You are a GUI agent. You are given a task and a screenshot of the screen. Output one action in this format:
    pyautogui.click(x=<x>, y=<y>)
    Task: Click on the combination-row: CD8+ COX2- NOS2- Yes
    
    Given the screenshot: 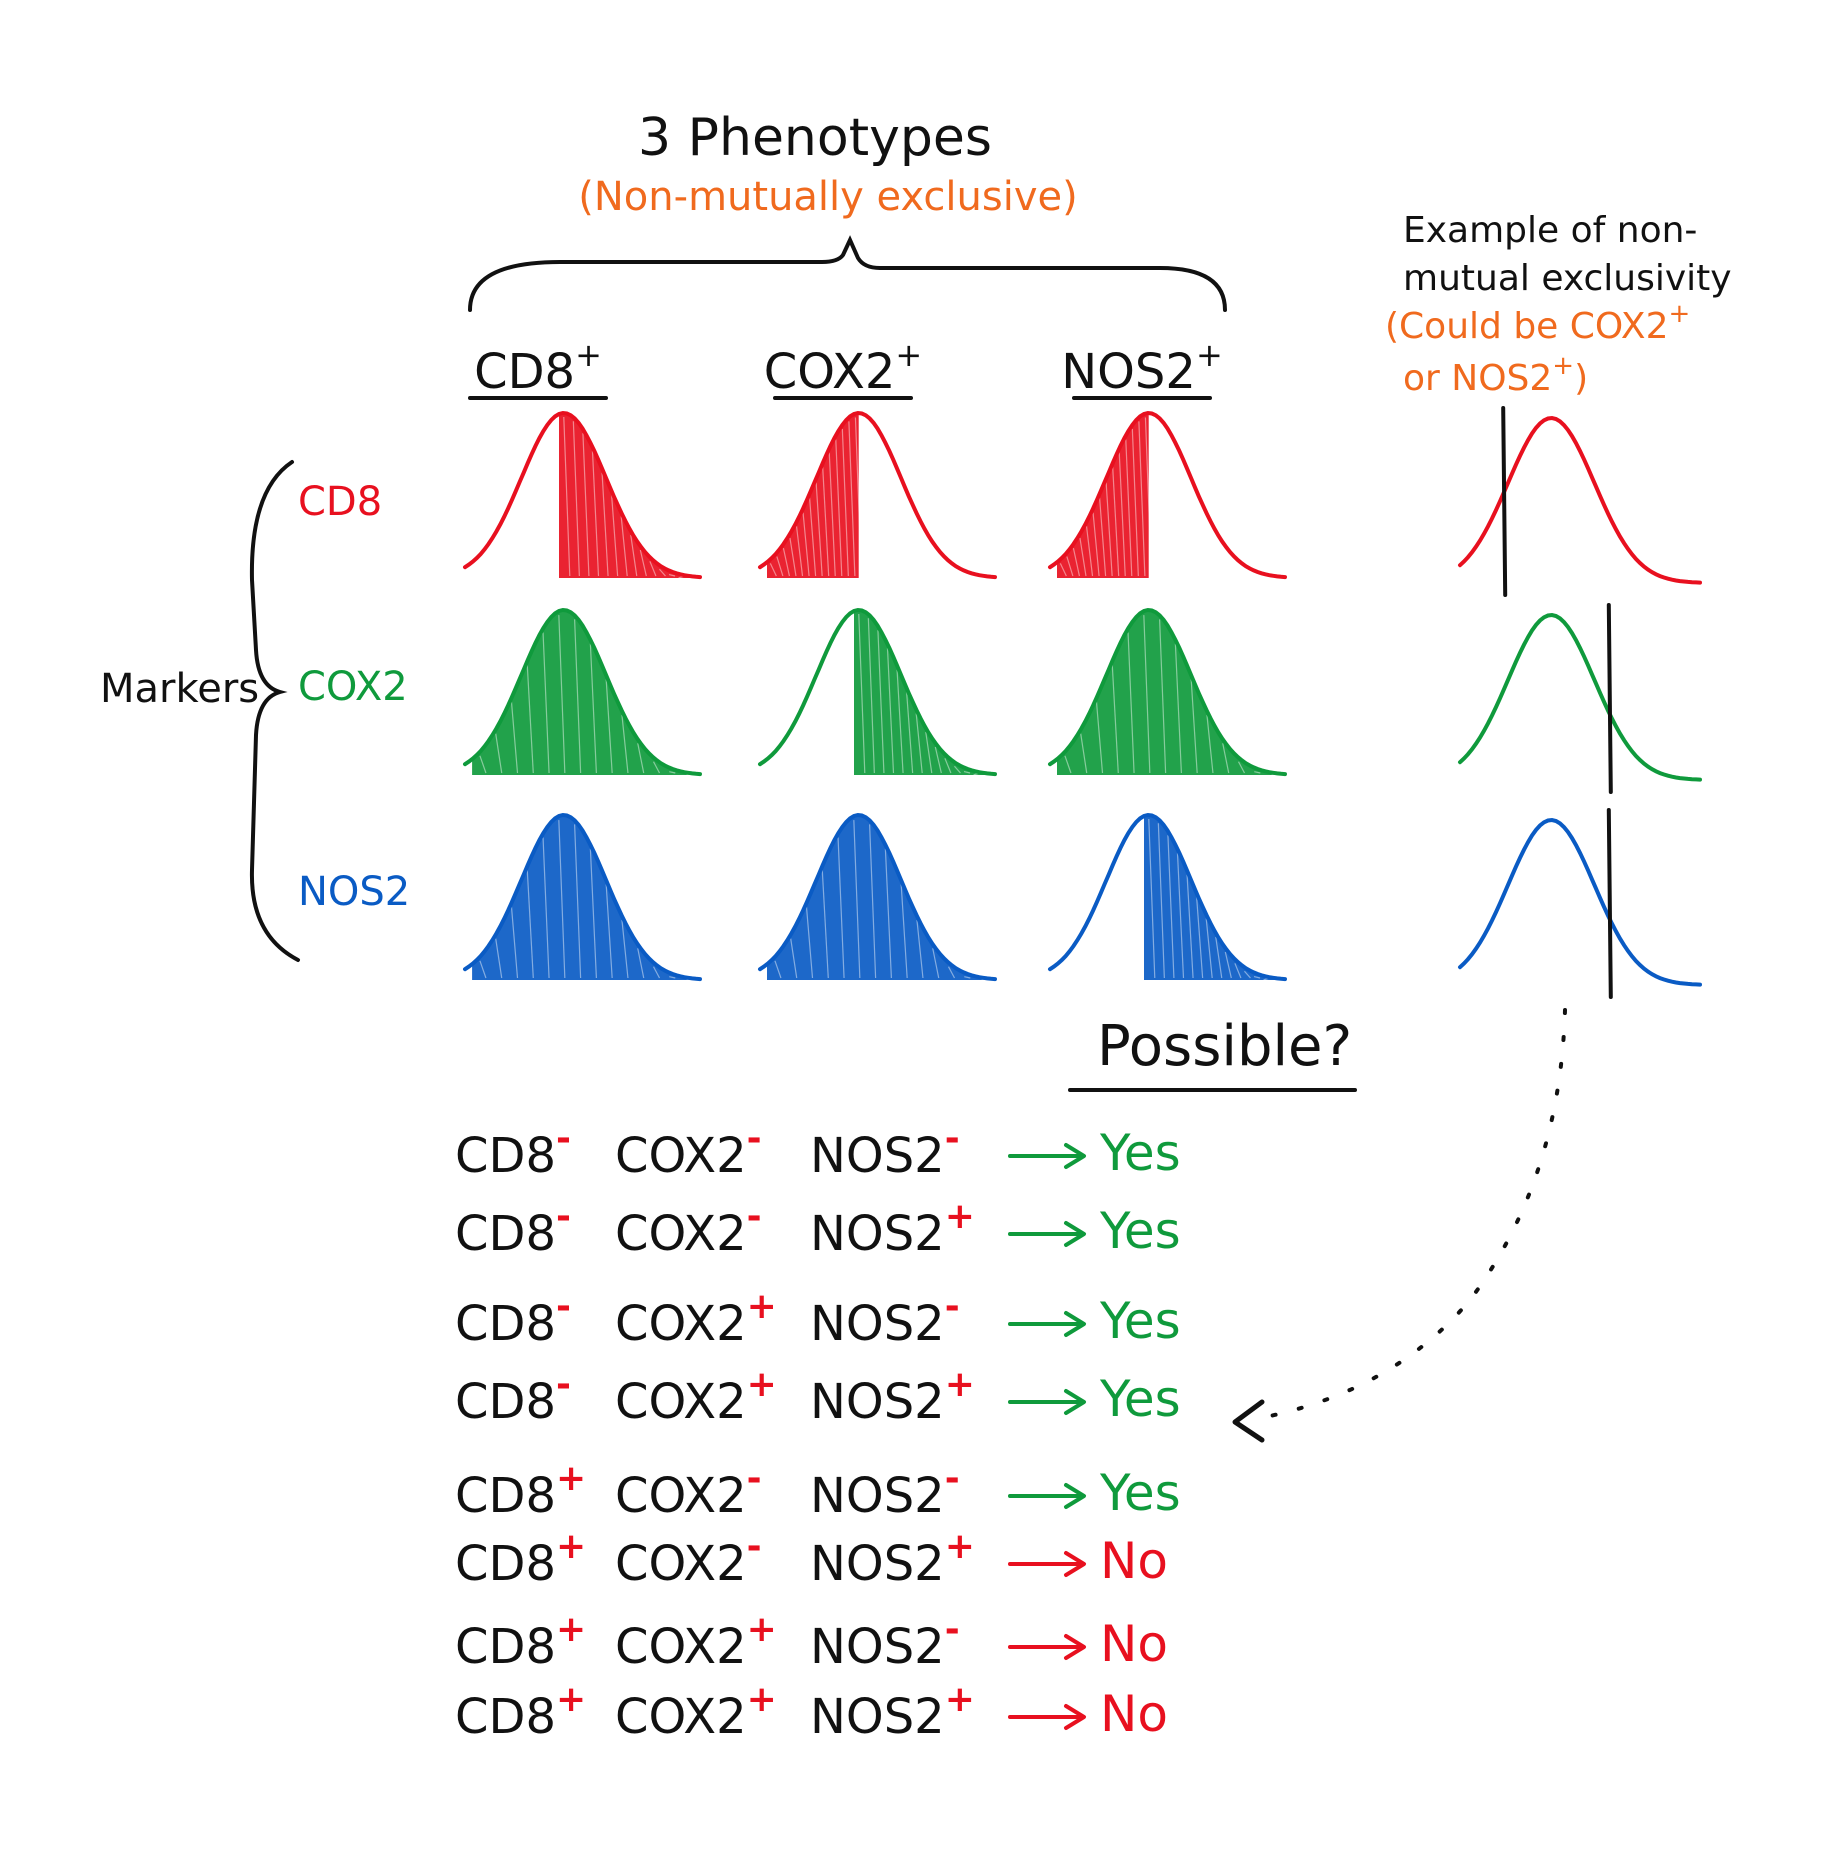 What is the action you would take?
    pyautogui.click(x=818, y=1491)
    